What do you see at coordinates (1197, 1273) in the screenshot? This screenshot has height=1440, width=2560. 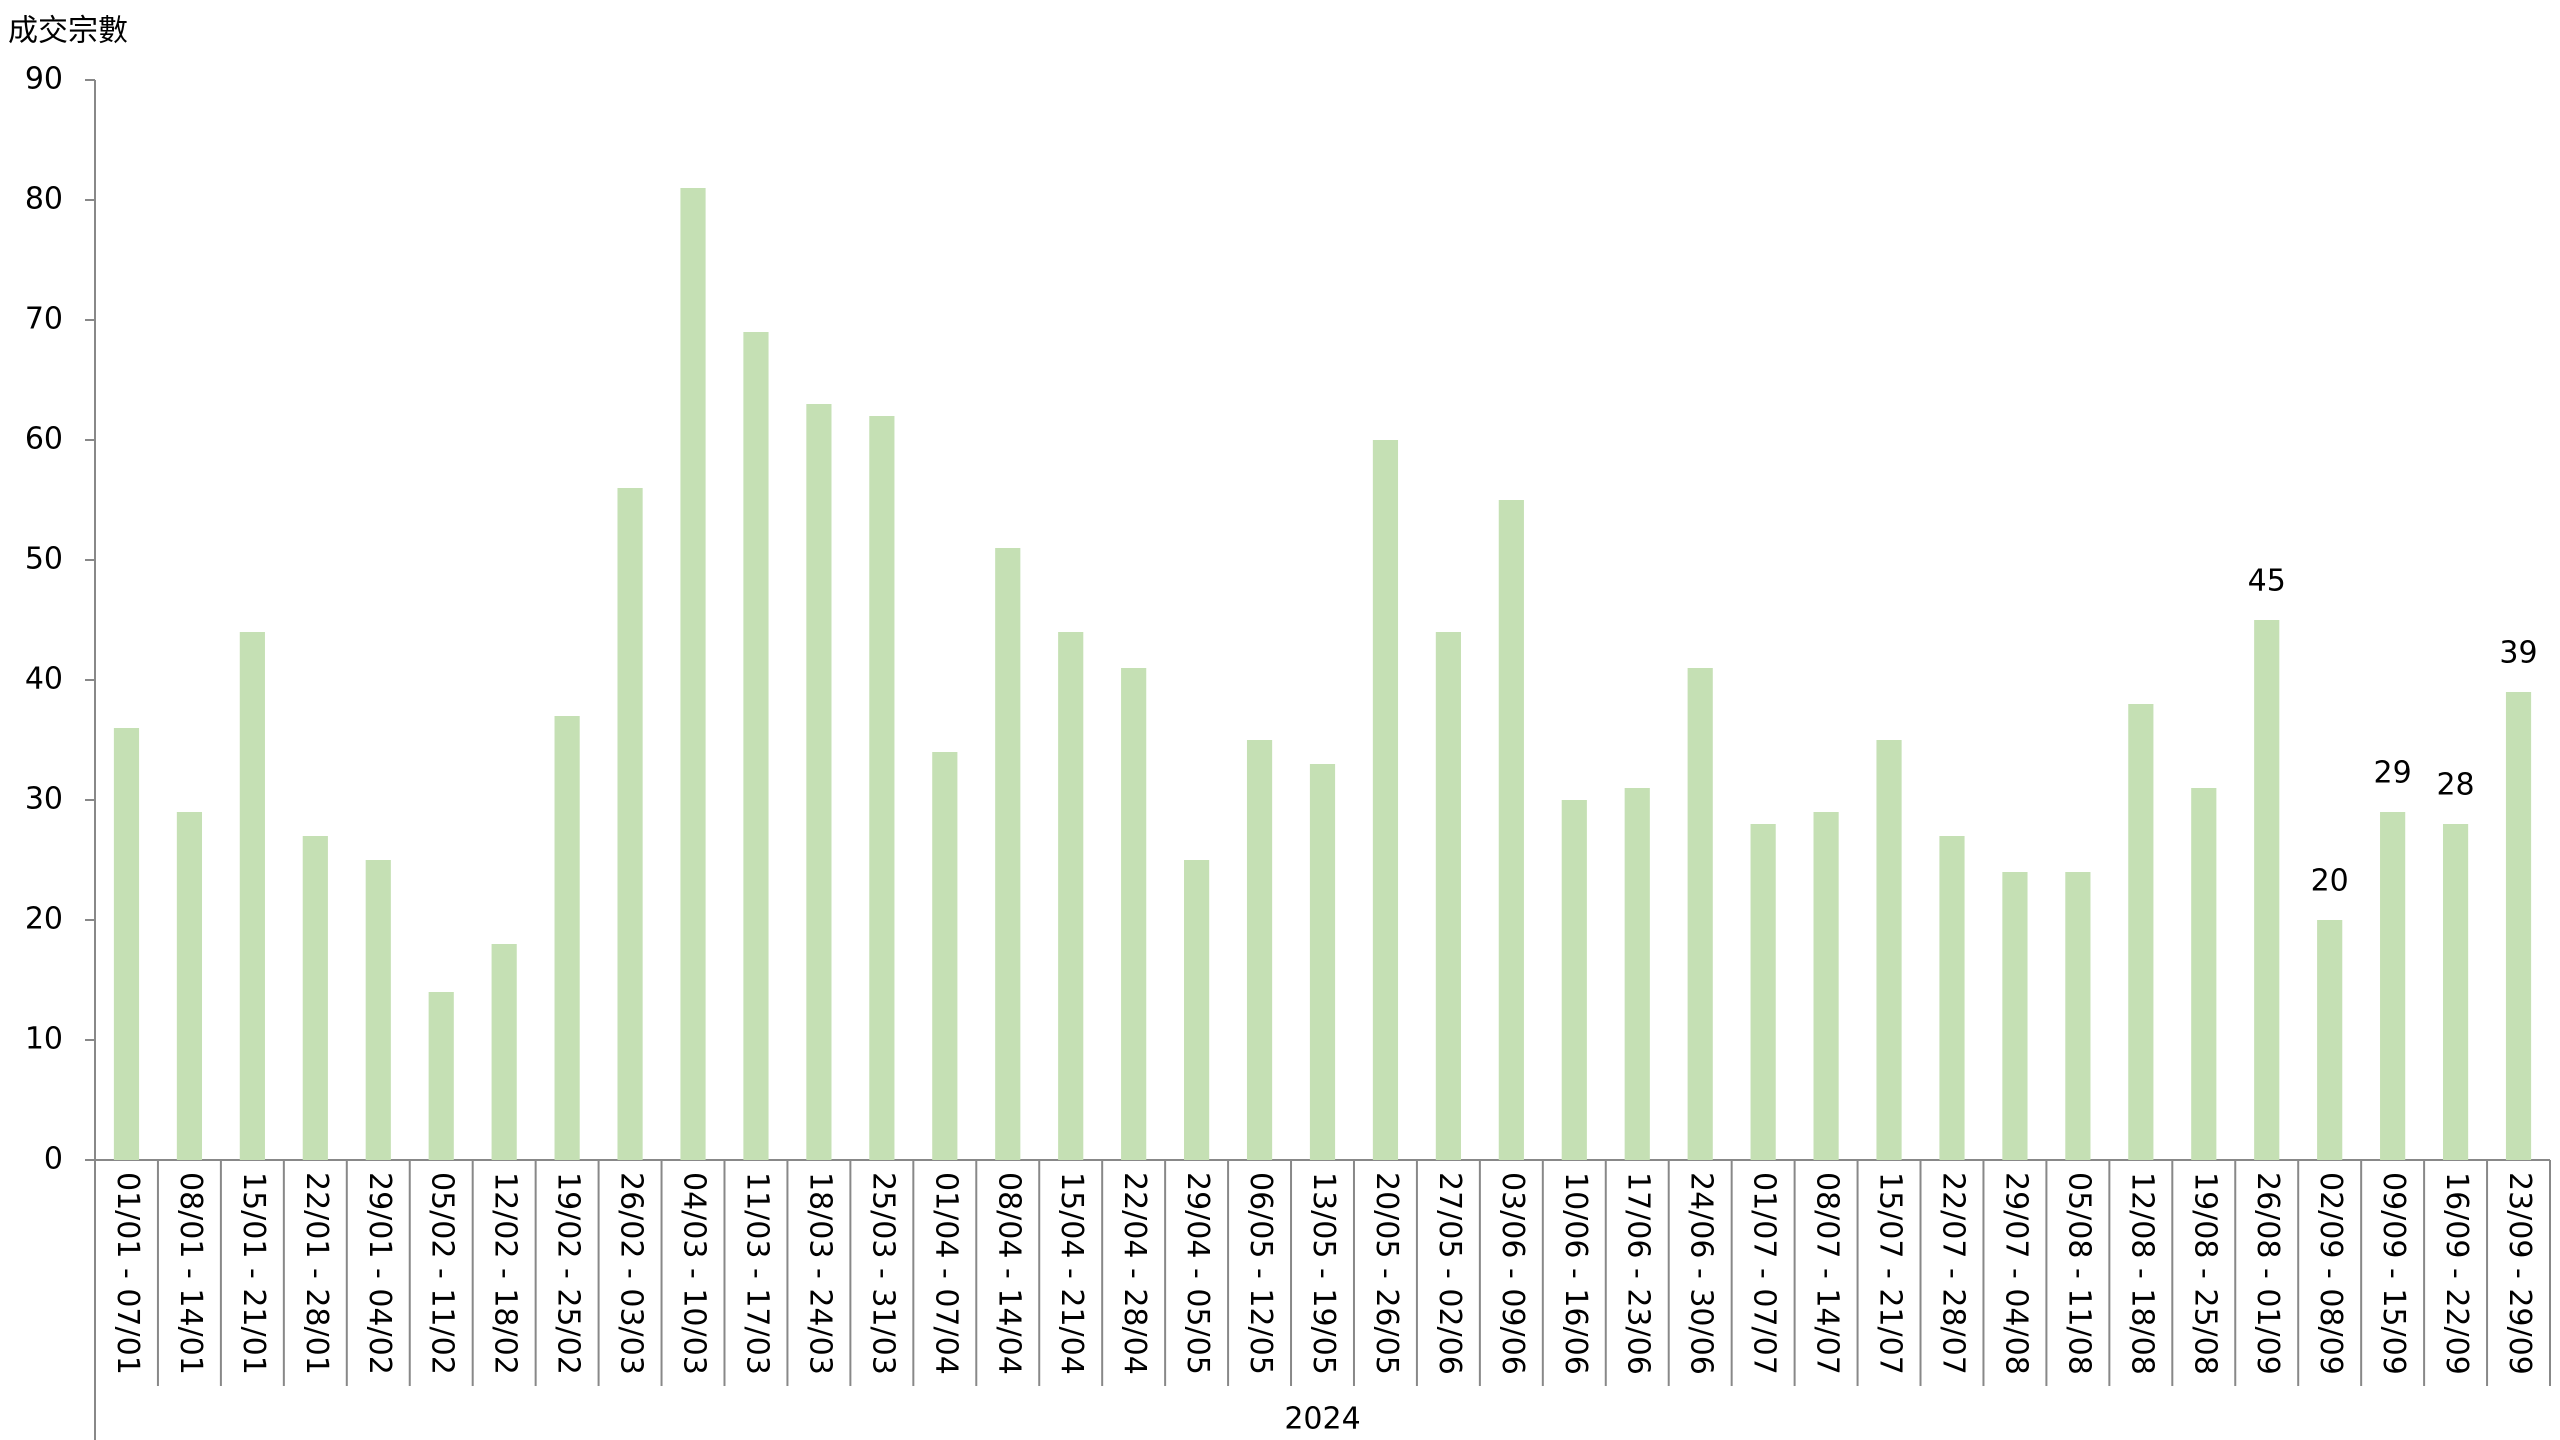 I see `x-tick-label: 29/04 - 05/05` at bounding box center [1197, 1273].